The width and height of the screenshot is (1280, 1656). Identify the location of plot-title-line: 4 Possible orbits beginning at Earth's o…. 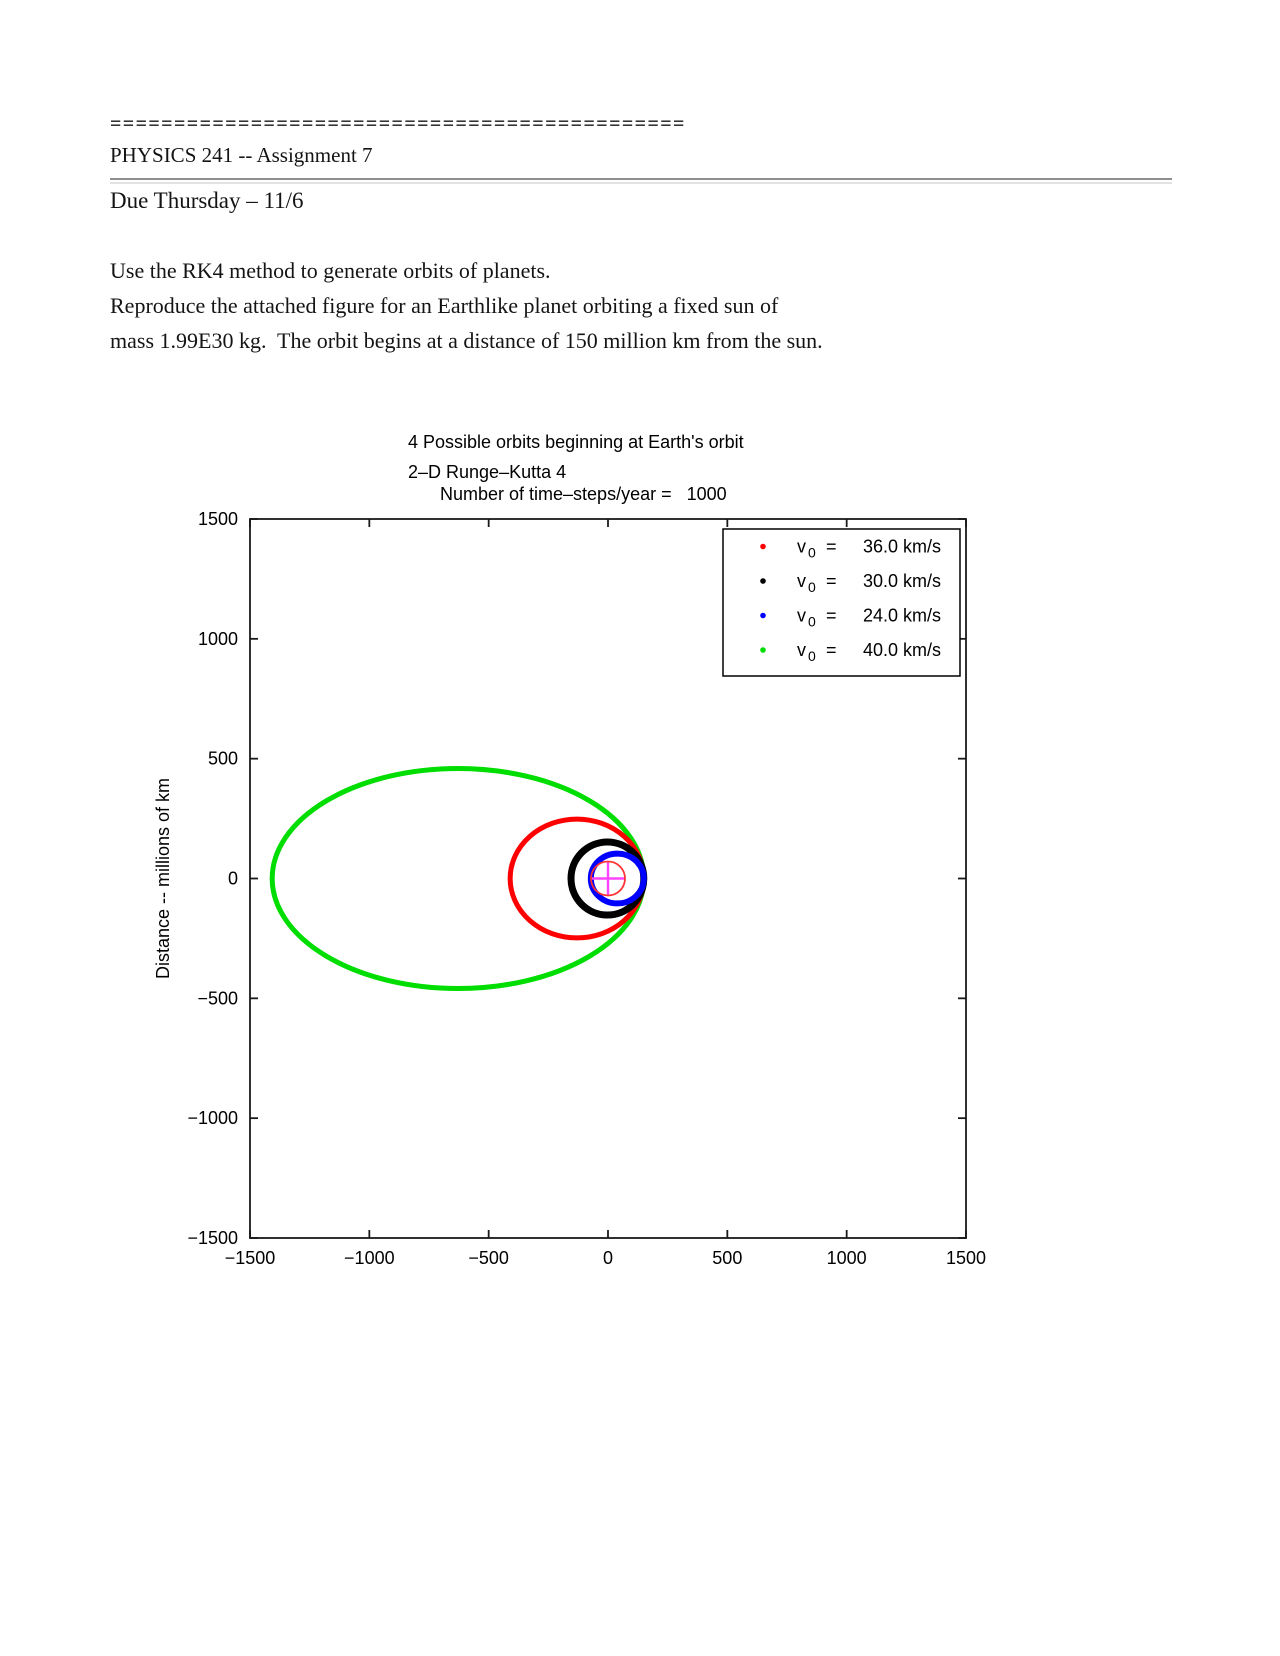
(576, 442).